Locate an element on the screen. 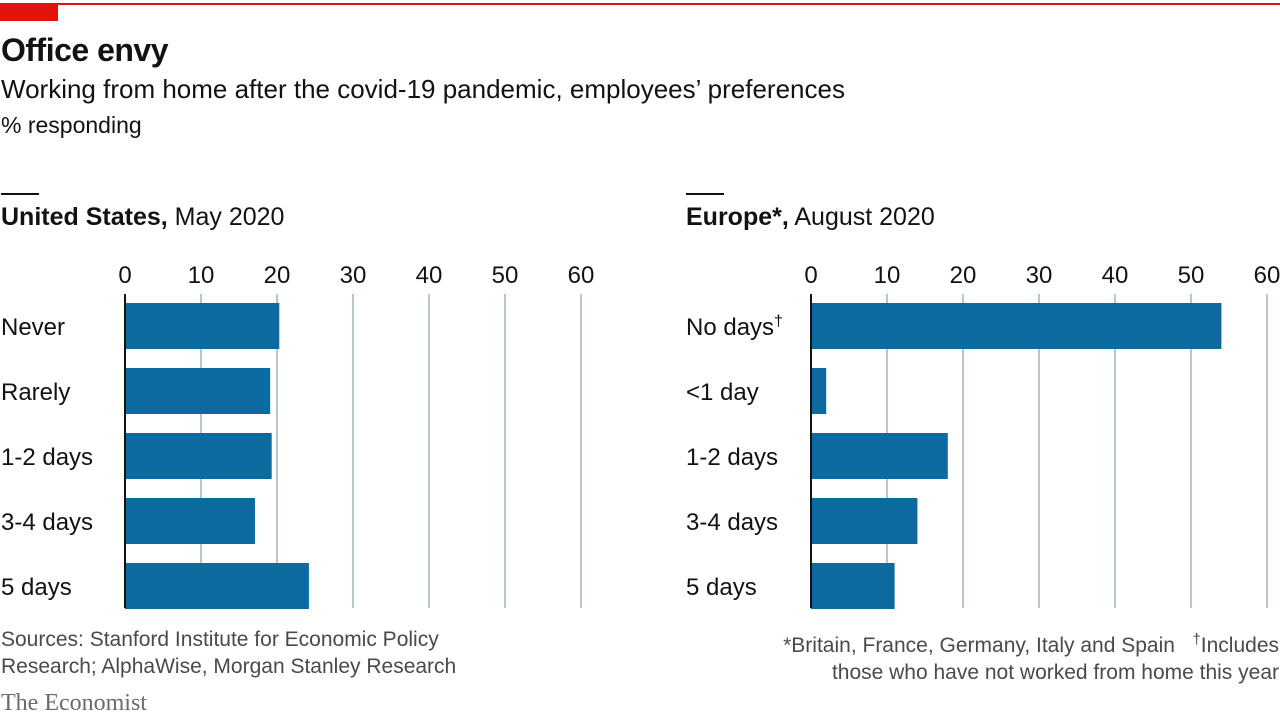  brand-logo-text: The Economist is located at coordinates (74, 703).